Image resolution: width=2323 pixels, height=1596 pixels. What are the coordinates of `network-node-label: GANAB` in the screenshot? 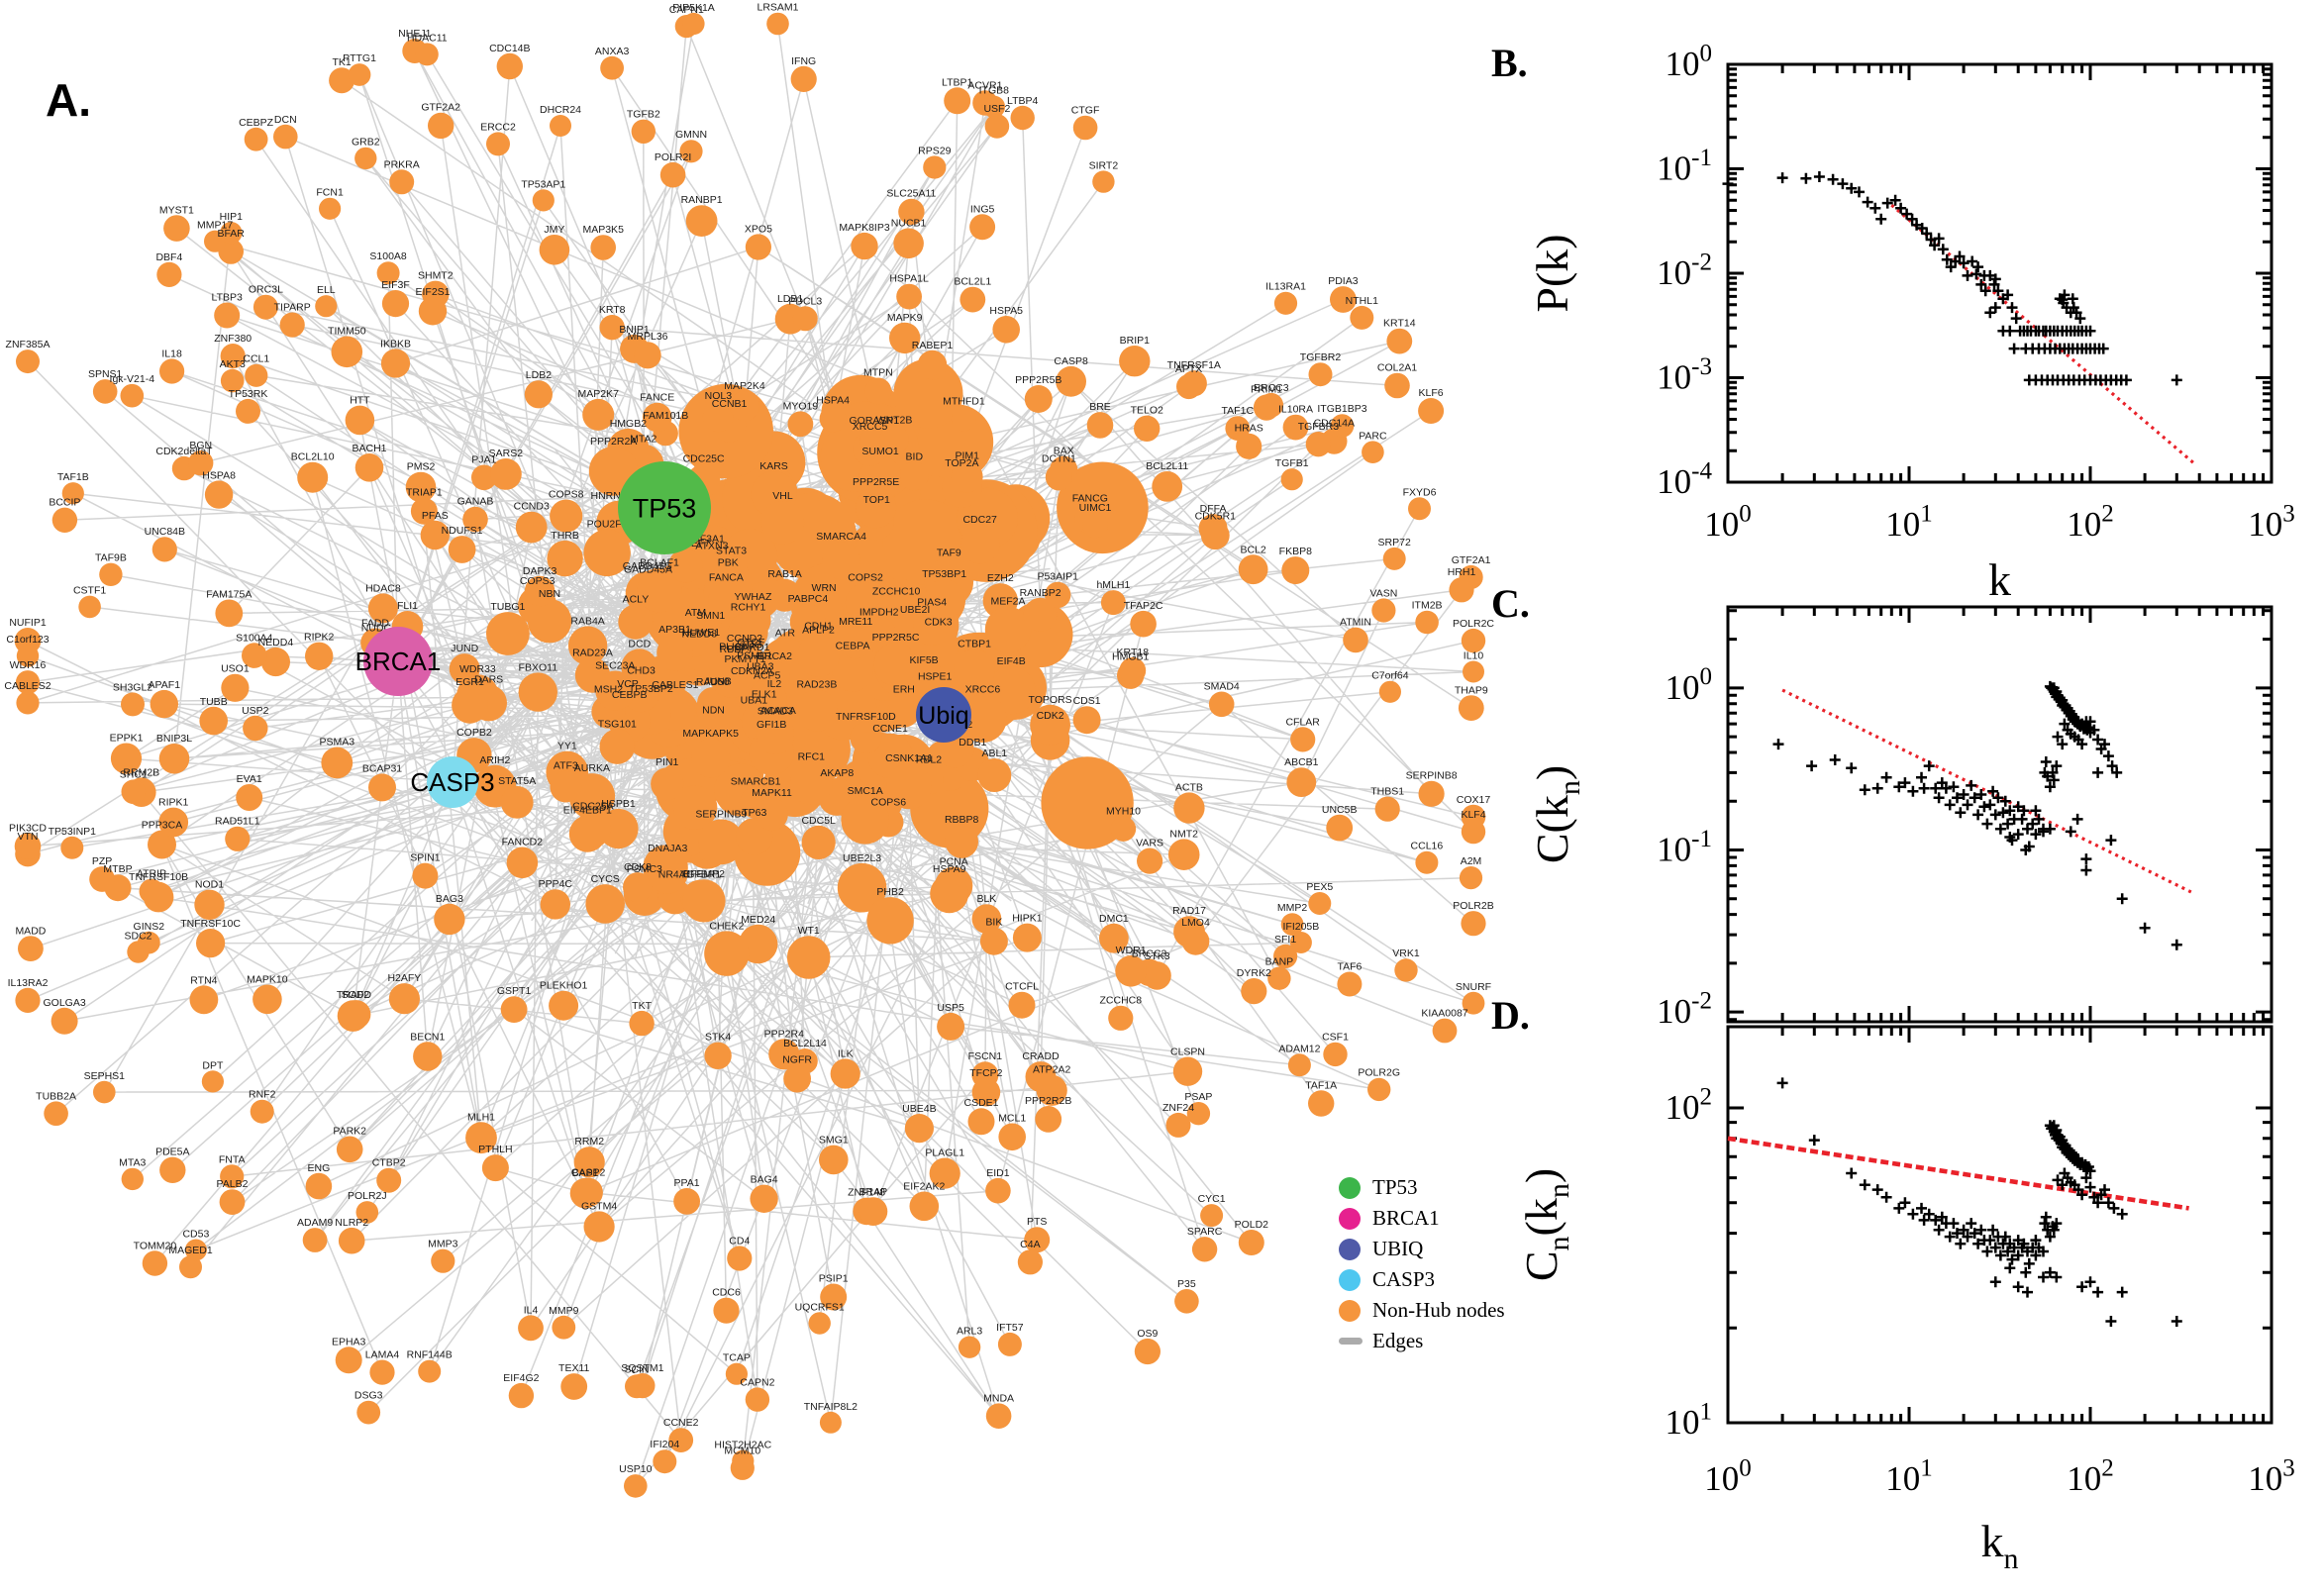 It's located at (476, 502).